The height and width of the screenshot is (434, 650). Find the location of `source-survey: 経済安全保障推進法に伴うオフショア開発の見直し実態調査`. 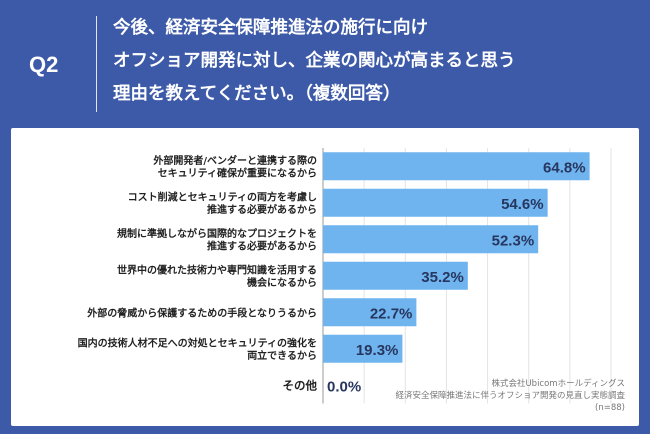

source-survey: 経済安全保障推進法に伴うオフショア開発の見直し実態調査 is located at coordinates (510, 396).